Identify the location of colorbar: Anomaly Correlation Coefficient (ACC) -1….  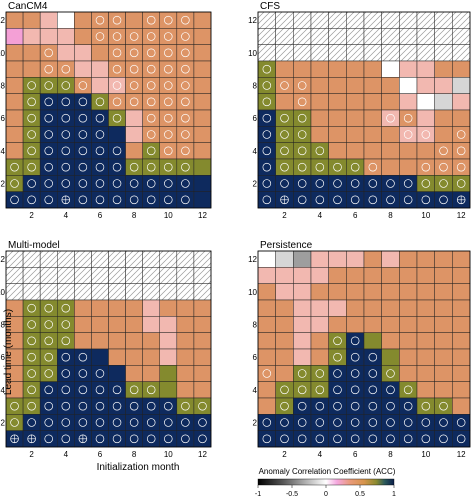
(325, 482).